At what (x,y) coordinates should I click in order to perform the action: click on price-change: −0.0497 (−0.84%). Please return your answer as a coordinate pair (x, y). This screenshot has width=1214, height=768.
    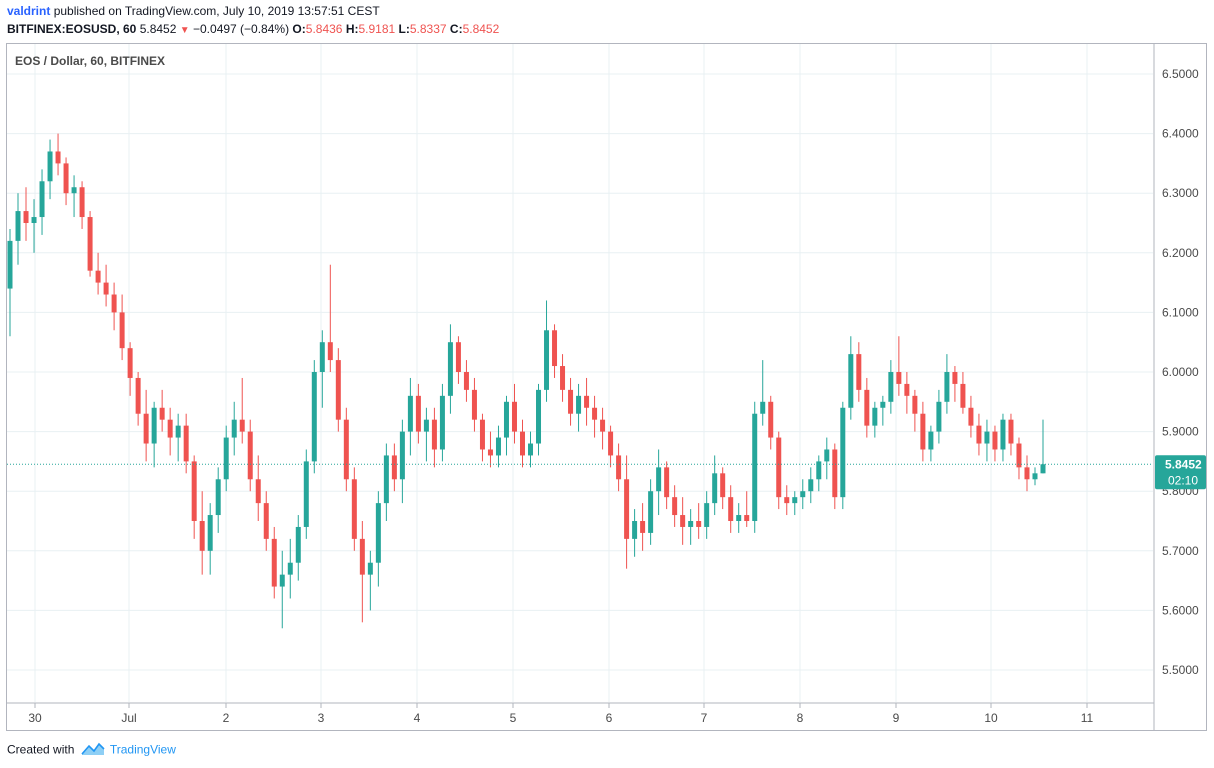
    Looking at the image, I should click on (241, 29).